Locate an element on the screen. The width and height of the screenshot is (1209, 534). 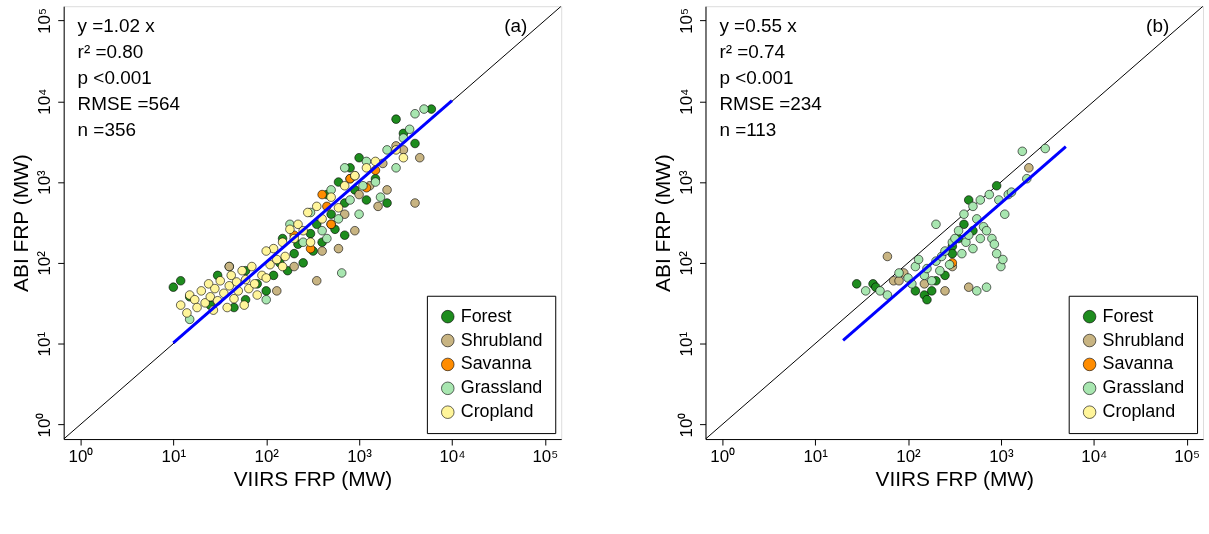
annotation: r² =0.80 is located at coordinates (110, 51).